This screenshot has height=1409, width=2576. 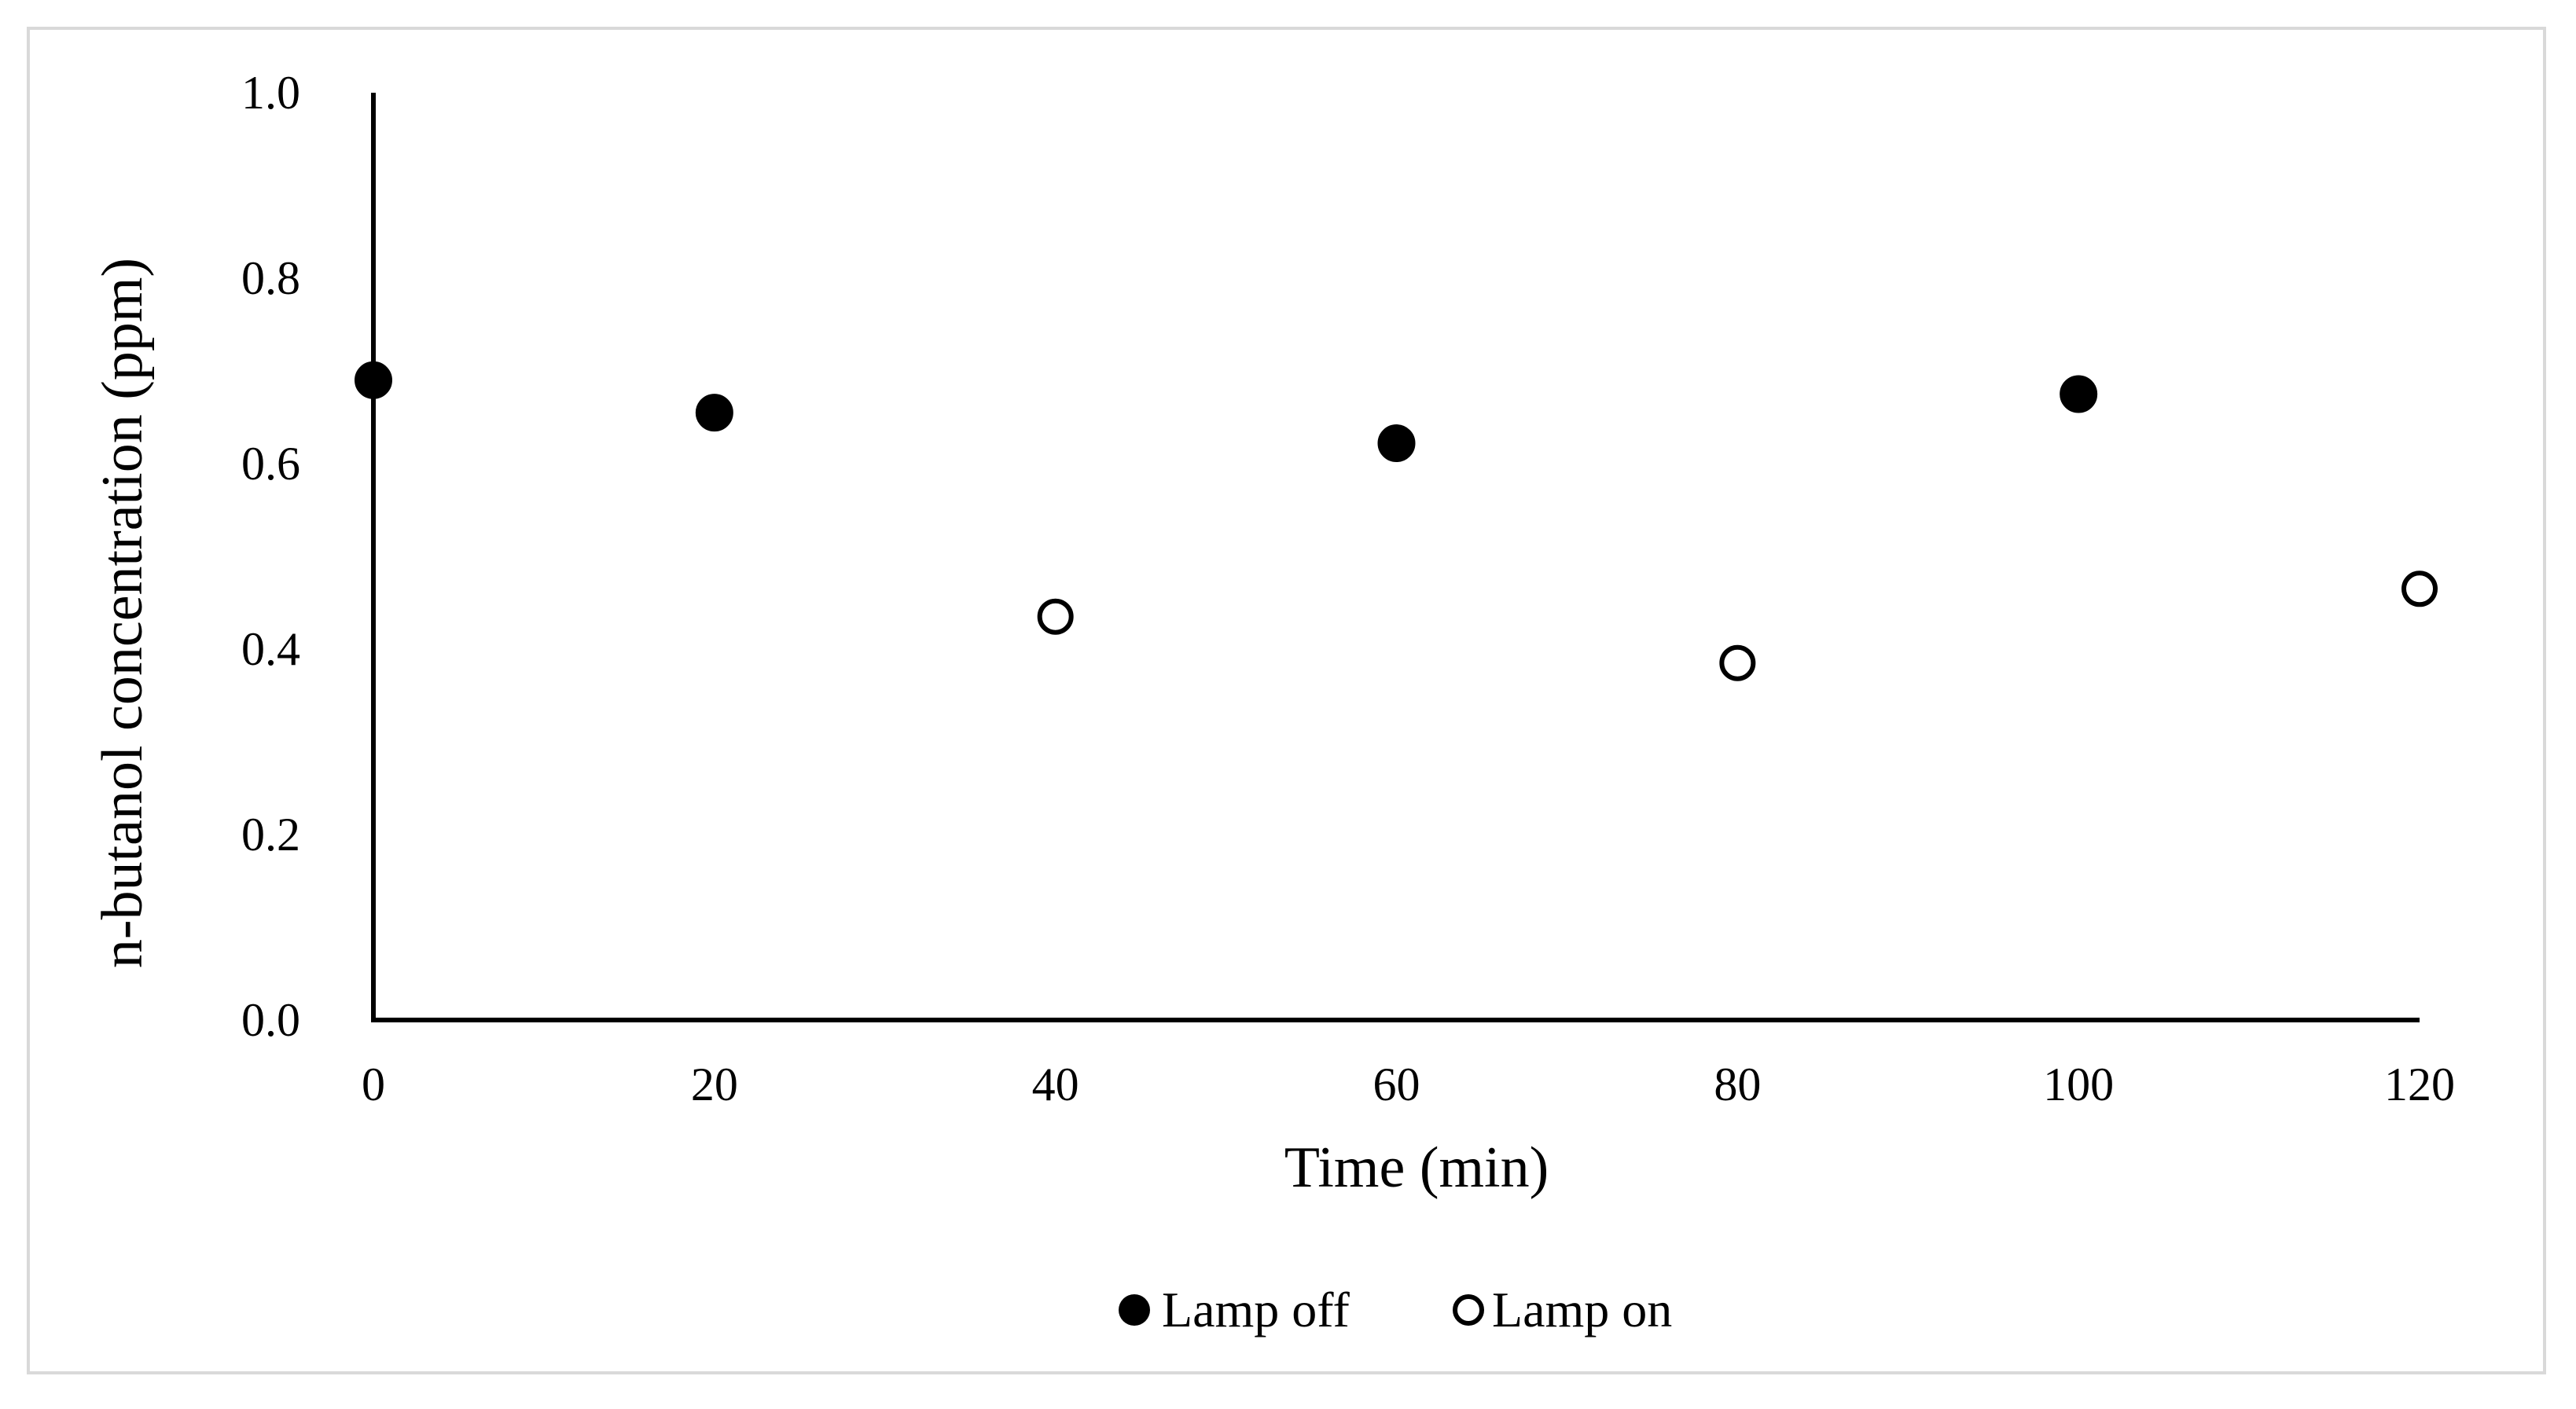 What do you see at coordinates (270, 278) in the screenshot?
I see `y-tick-label: 0.8` at bounding box center [270, 278].